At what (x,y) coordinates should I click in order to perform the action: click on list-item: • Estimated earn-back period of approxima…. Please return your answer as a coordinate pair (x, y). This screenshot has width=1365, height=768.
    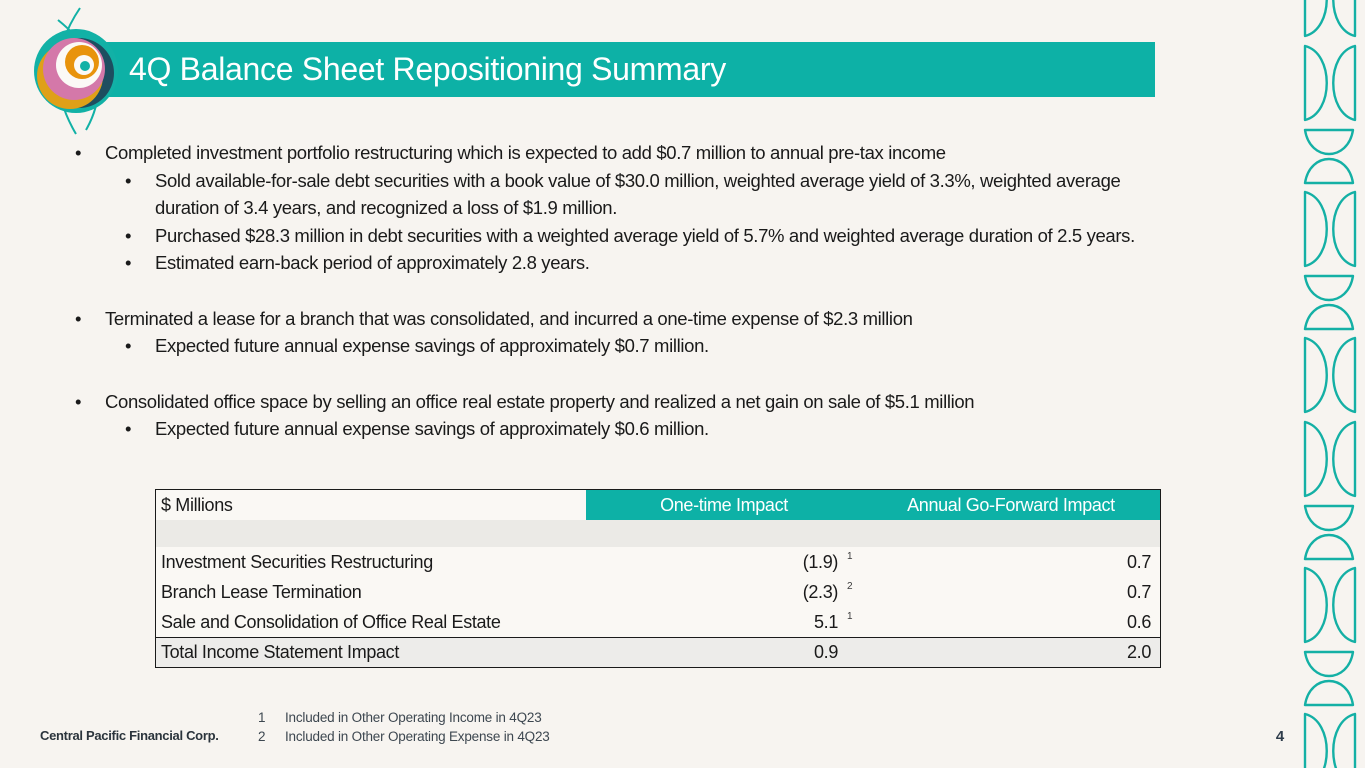
    Looking at the image, I should click on (625, 263).